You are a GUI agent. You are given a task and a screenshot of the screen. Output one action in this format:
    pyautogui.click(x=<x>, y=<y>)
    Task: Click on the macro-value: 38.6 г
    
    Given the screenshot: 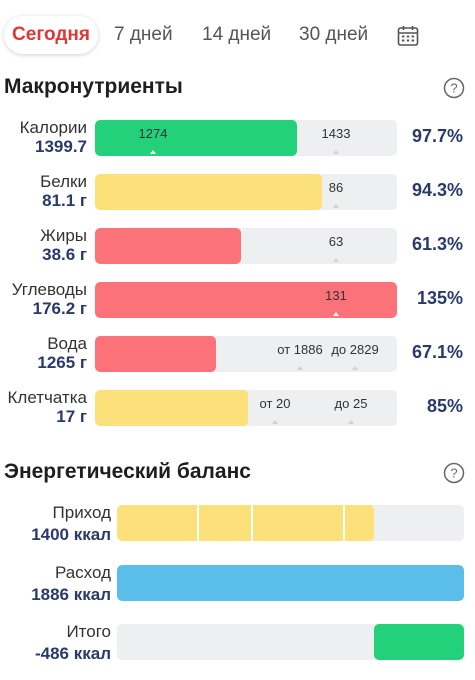 What is the action you would take?
    pyautogui.click(x=64, y=254)
    